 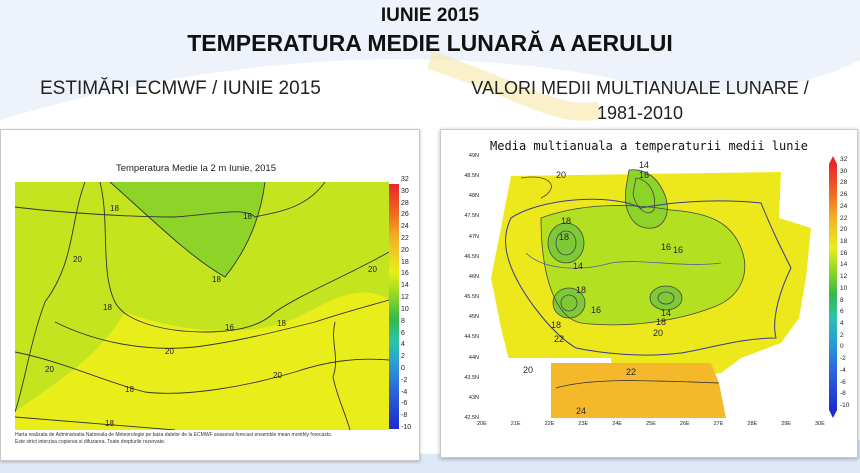 I want to click on colorbar-tick-label: 6, so click(x=403, y=333).